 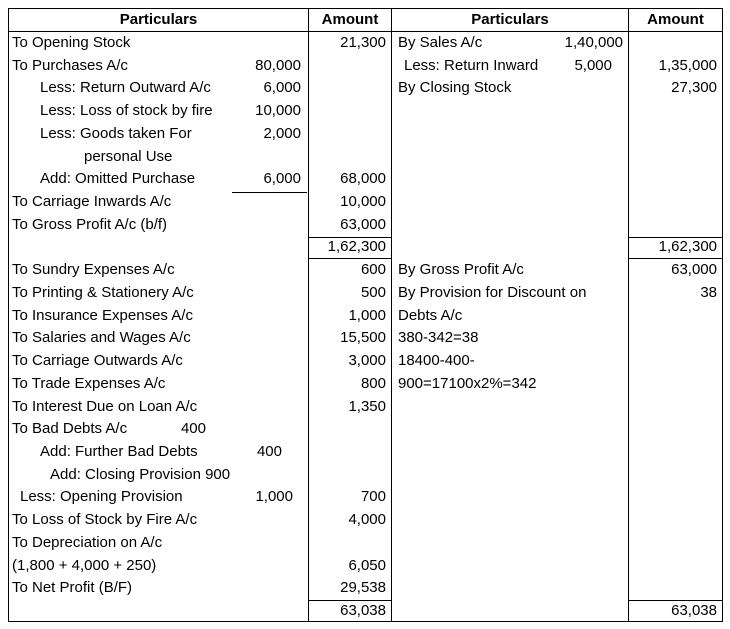 What do you see at coordinates (89, 383) in the screenshot?
I see `particular: To Trade Expenses A/c` at bounding box center [89, 383].